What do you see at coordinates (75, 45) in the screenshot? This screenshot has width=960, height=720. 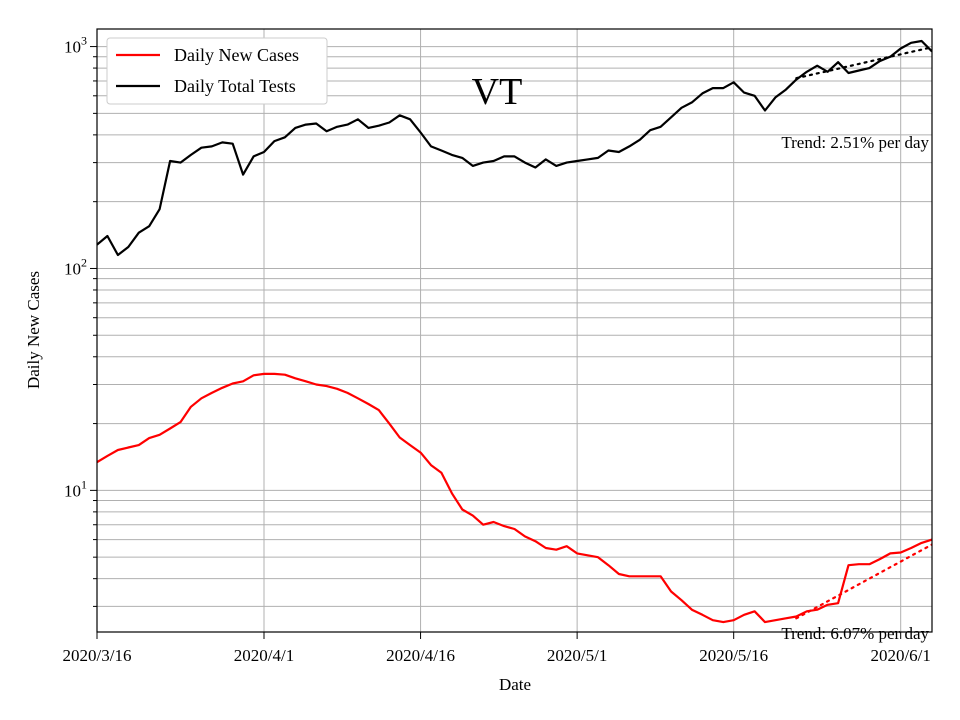 I see `y-tick-label: 10³` at bounding box center [75, 45].